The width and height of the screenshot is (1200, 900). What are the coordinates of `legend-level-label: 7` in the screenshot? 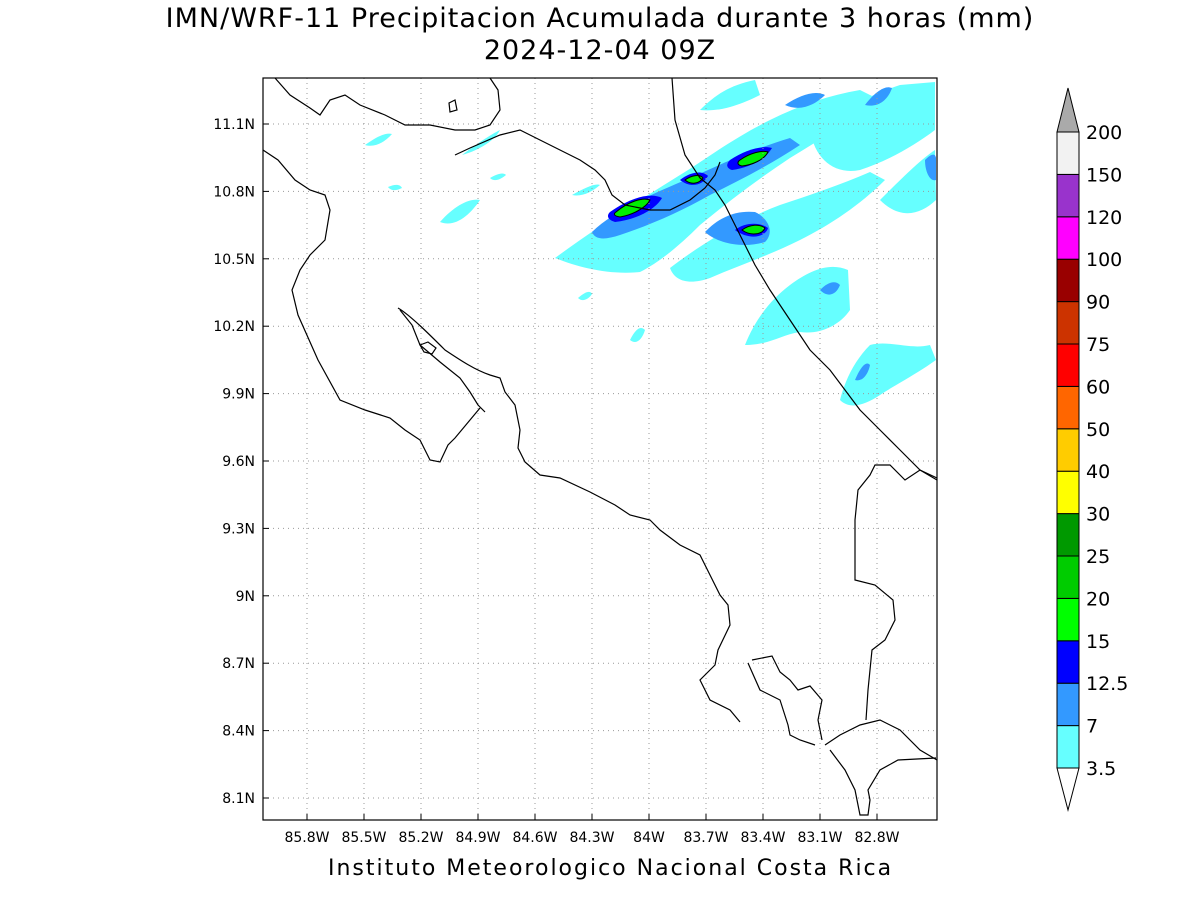 It's located at (1092, 727).